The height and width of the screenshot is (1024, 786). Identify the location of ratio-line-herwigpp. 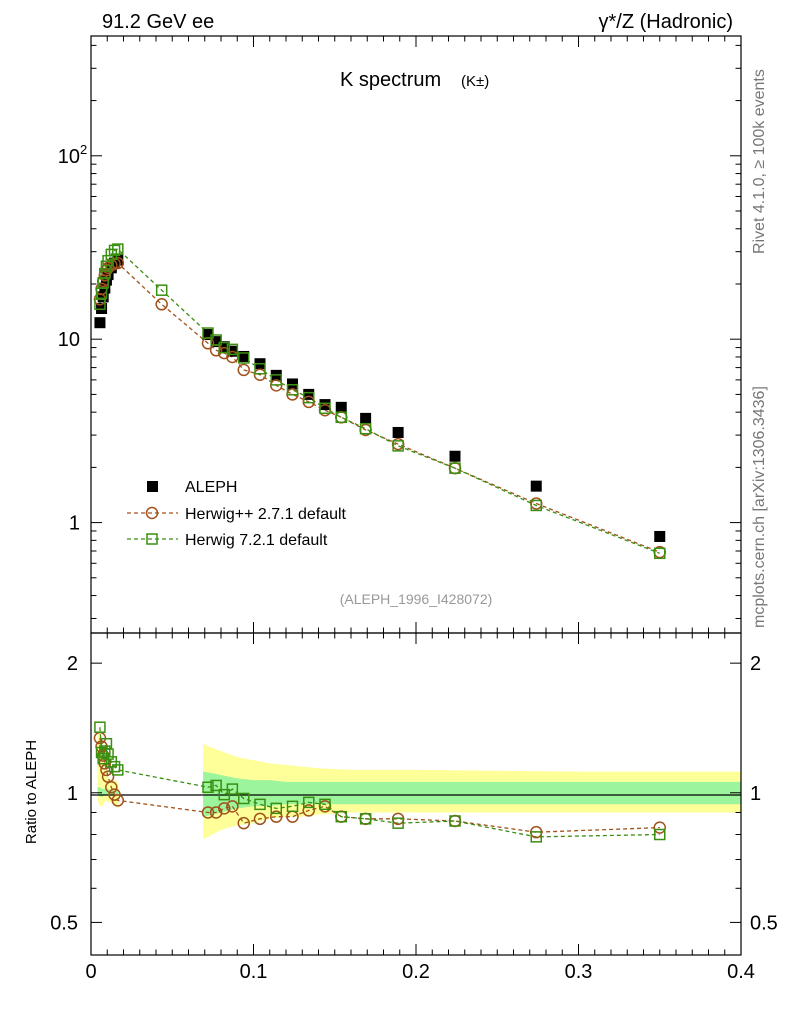
(379, 785).